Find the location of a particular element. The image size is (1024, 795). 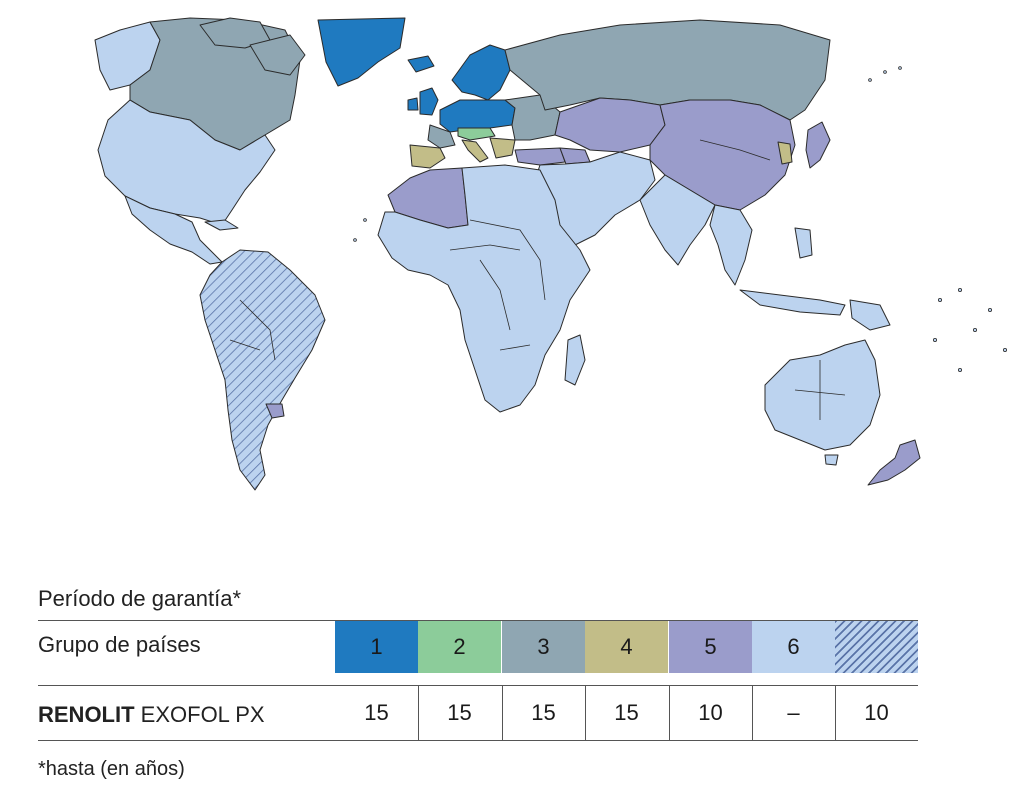

warranty-years-group-3: 15 is located at coordinates (543, 712).